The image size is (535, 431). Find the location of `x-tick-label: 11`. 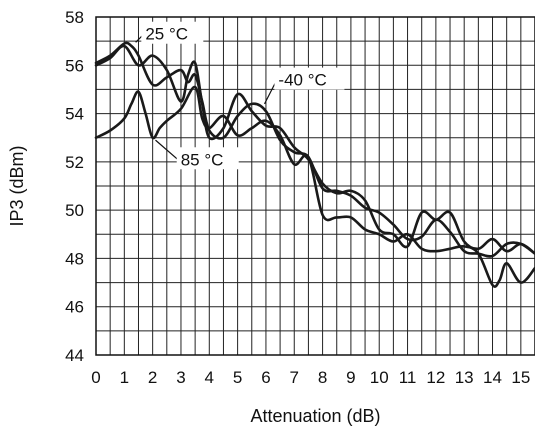

x-tick-label: 11 is located at coordinates (408, 377).